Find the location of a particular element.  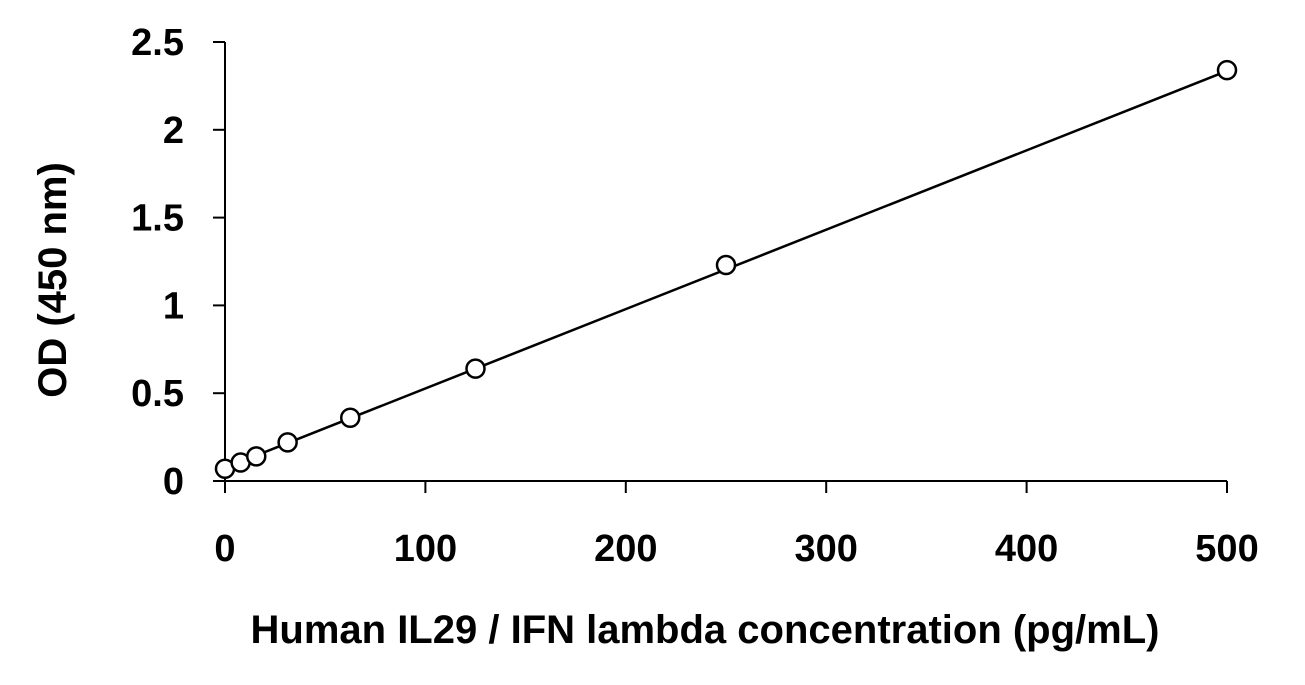

y-tick-label: 1 is located at coordinates (173, 306).